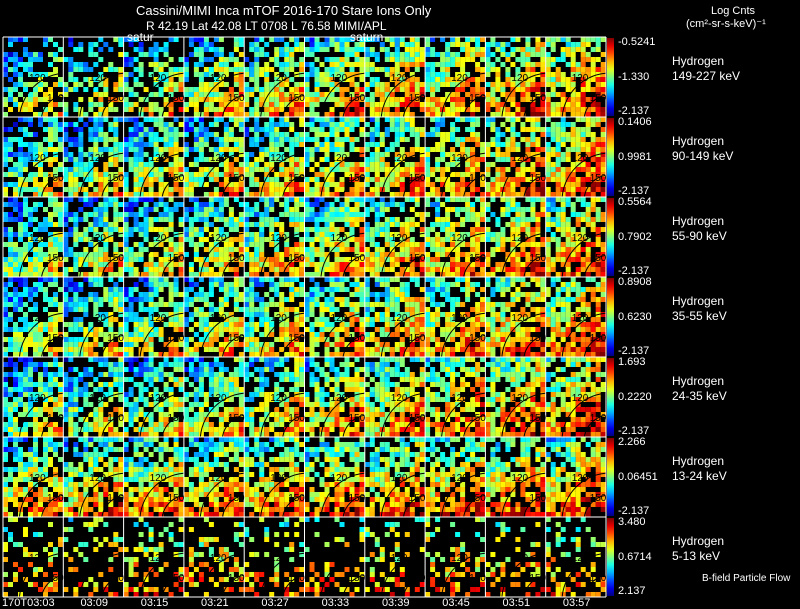 Image resolution: width=800 pixels, height=609 pixels. I want to click on units-formula: (cm²-sr-s-keV)⁻¹, so click(726, 24).